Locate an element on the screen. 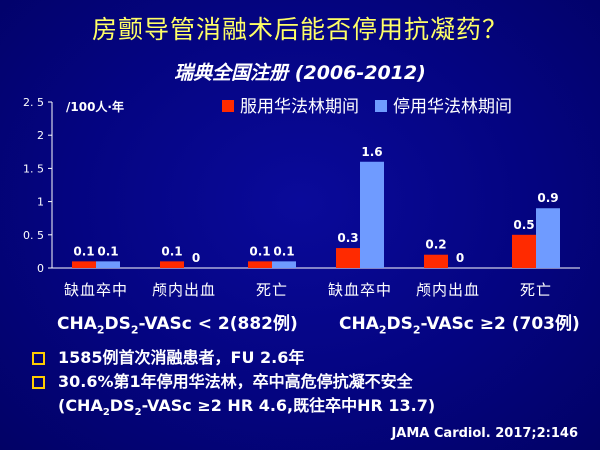 The image size is (600, 450). bullet-text-1: 1585例首次消融患者，FU 2.6年 is located at coordinates (181, 357).